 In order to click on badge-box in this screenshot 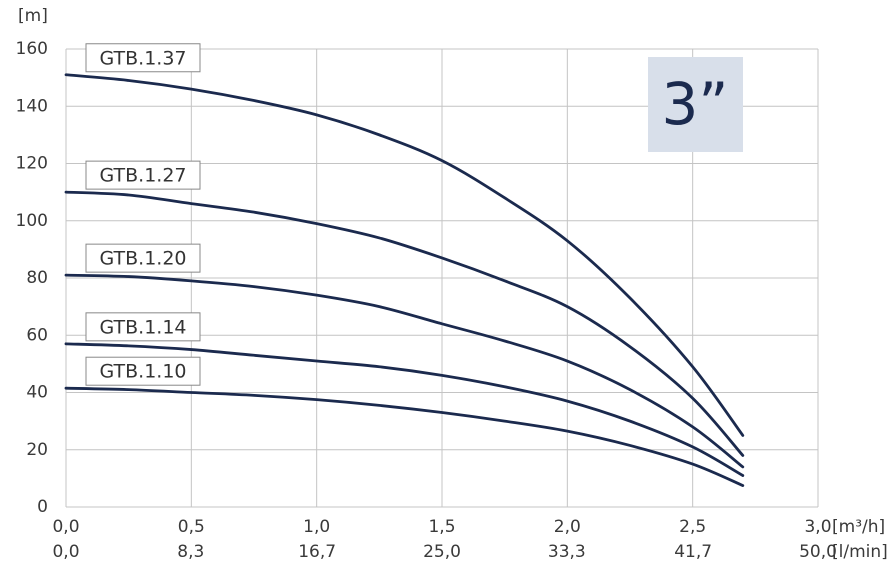, I will do `click(695, 104)`.